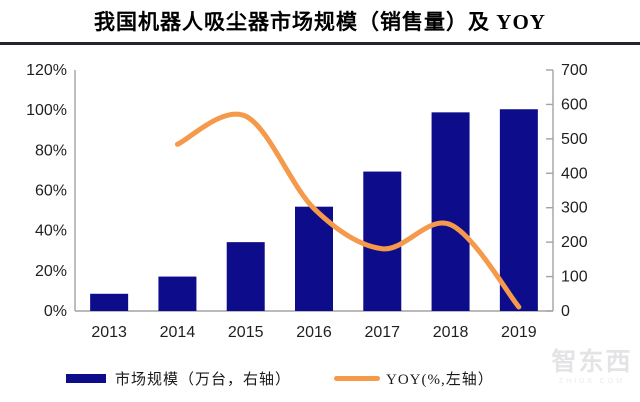 The height and width of the screenshot is (402, 640). What do you see at coordinates (440, 380) in the screenshot?
I see `legend-label-yoy: YOY(%,左轴）` at bounding box center [440, 380].